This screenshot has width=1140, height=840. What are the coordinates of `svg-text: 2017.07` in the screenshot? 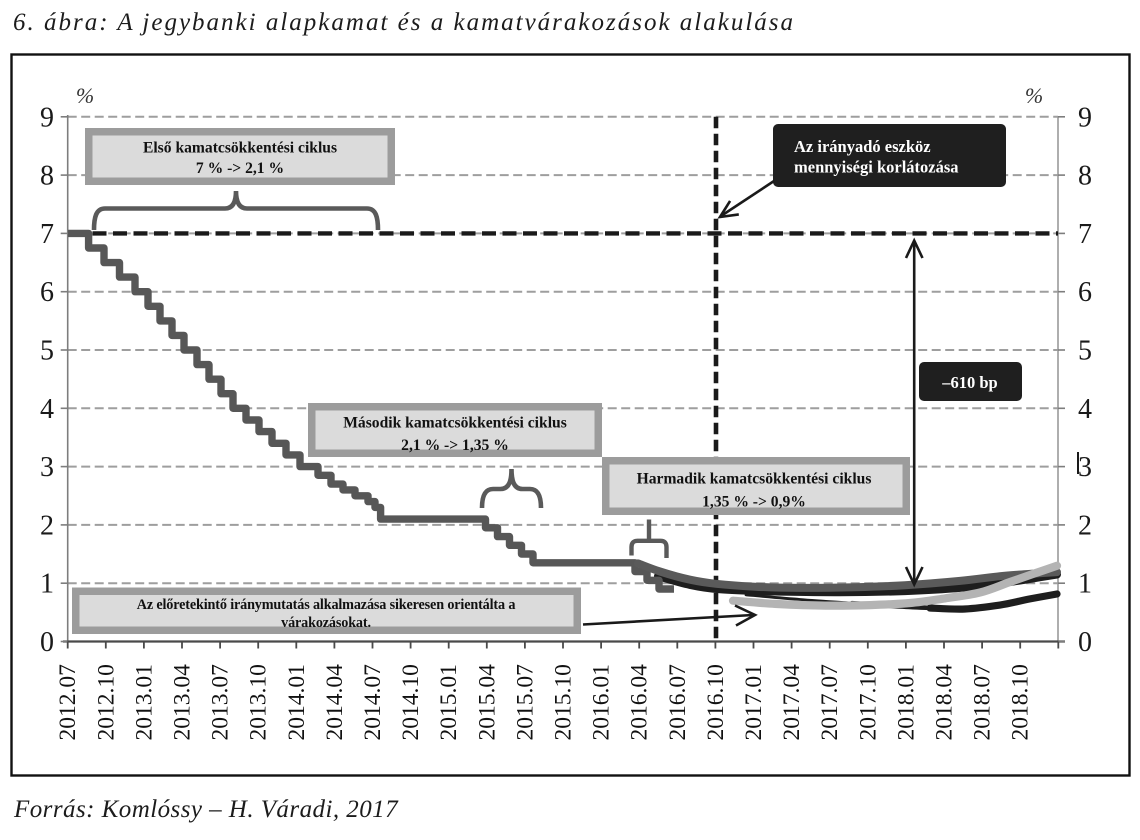 It's located at (830, 702).